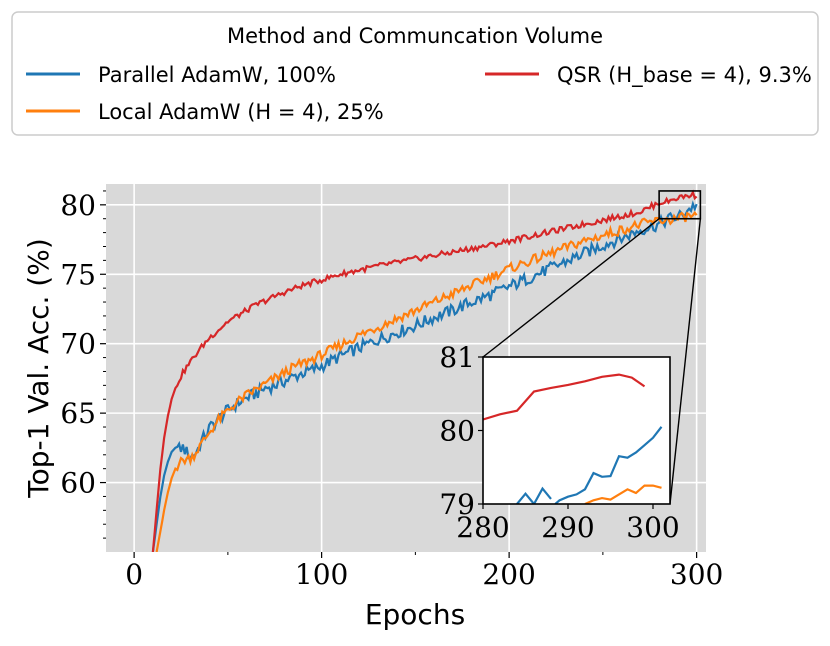  What do you see at coordinates (457, 504) in the screenshot?
I see `inset-y-tick-label: 79` at bounding box center [457, 504].